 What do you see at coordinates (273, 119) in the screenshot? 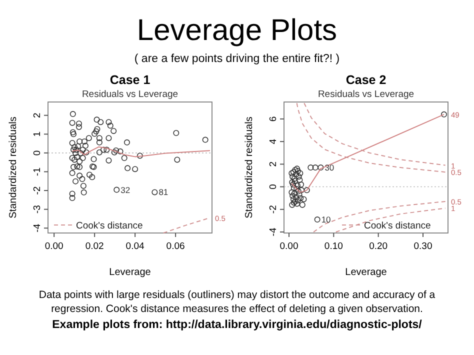
I see `y-tick-label: 6` at bounding box center [273, 119].